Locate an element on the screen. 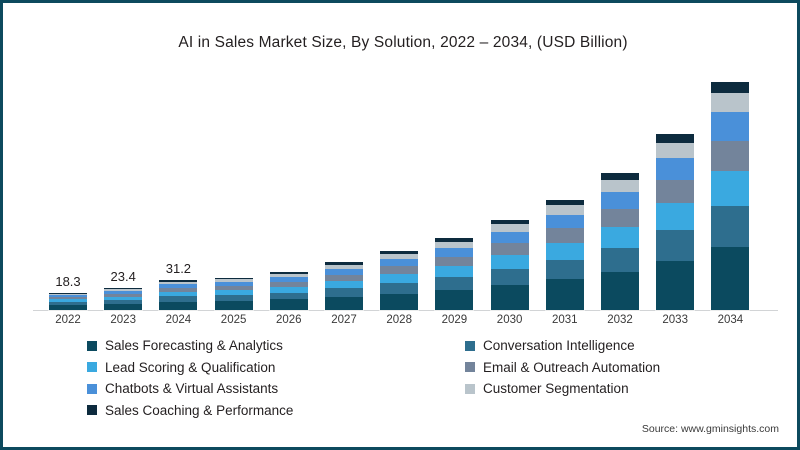  bar-group-2024: 31.2 is located at coordinates (178, 285).